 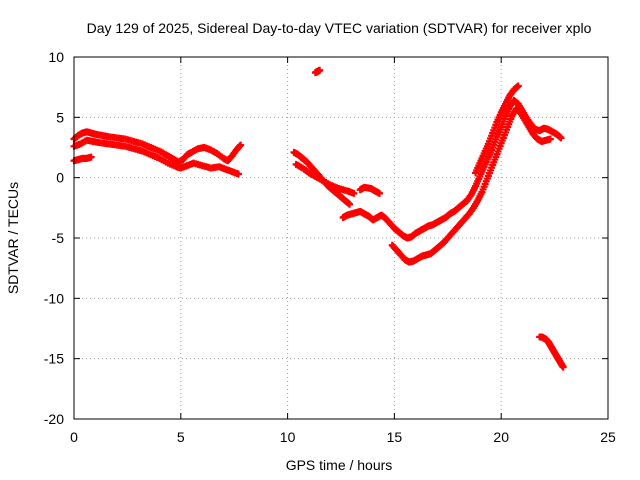 What do you see at coordinates (82, 159) in the screenshot?
I see `series-track-c` at bounding box center [82, 159].